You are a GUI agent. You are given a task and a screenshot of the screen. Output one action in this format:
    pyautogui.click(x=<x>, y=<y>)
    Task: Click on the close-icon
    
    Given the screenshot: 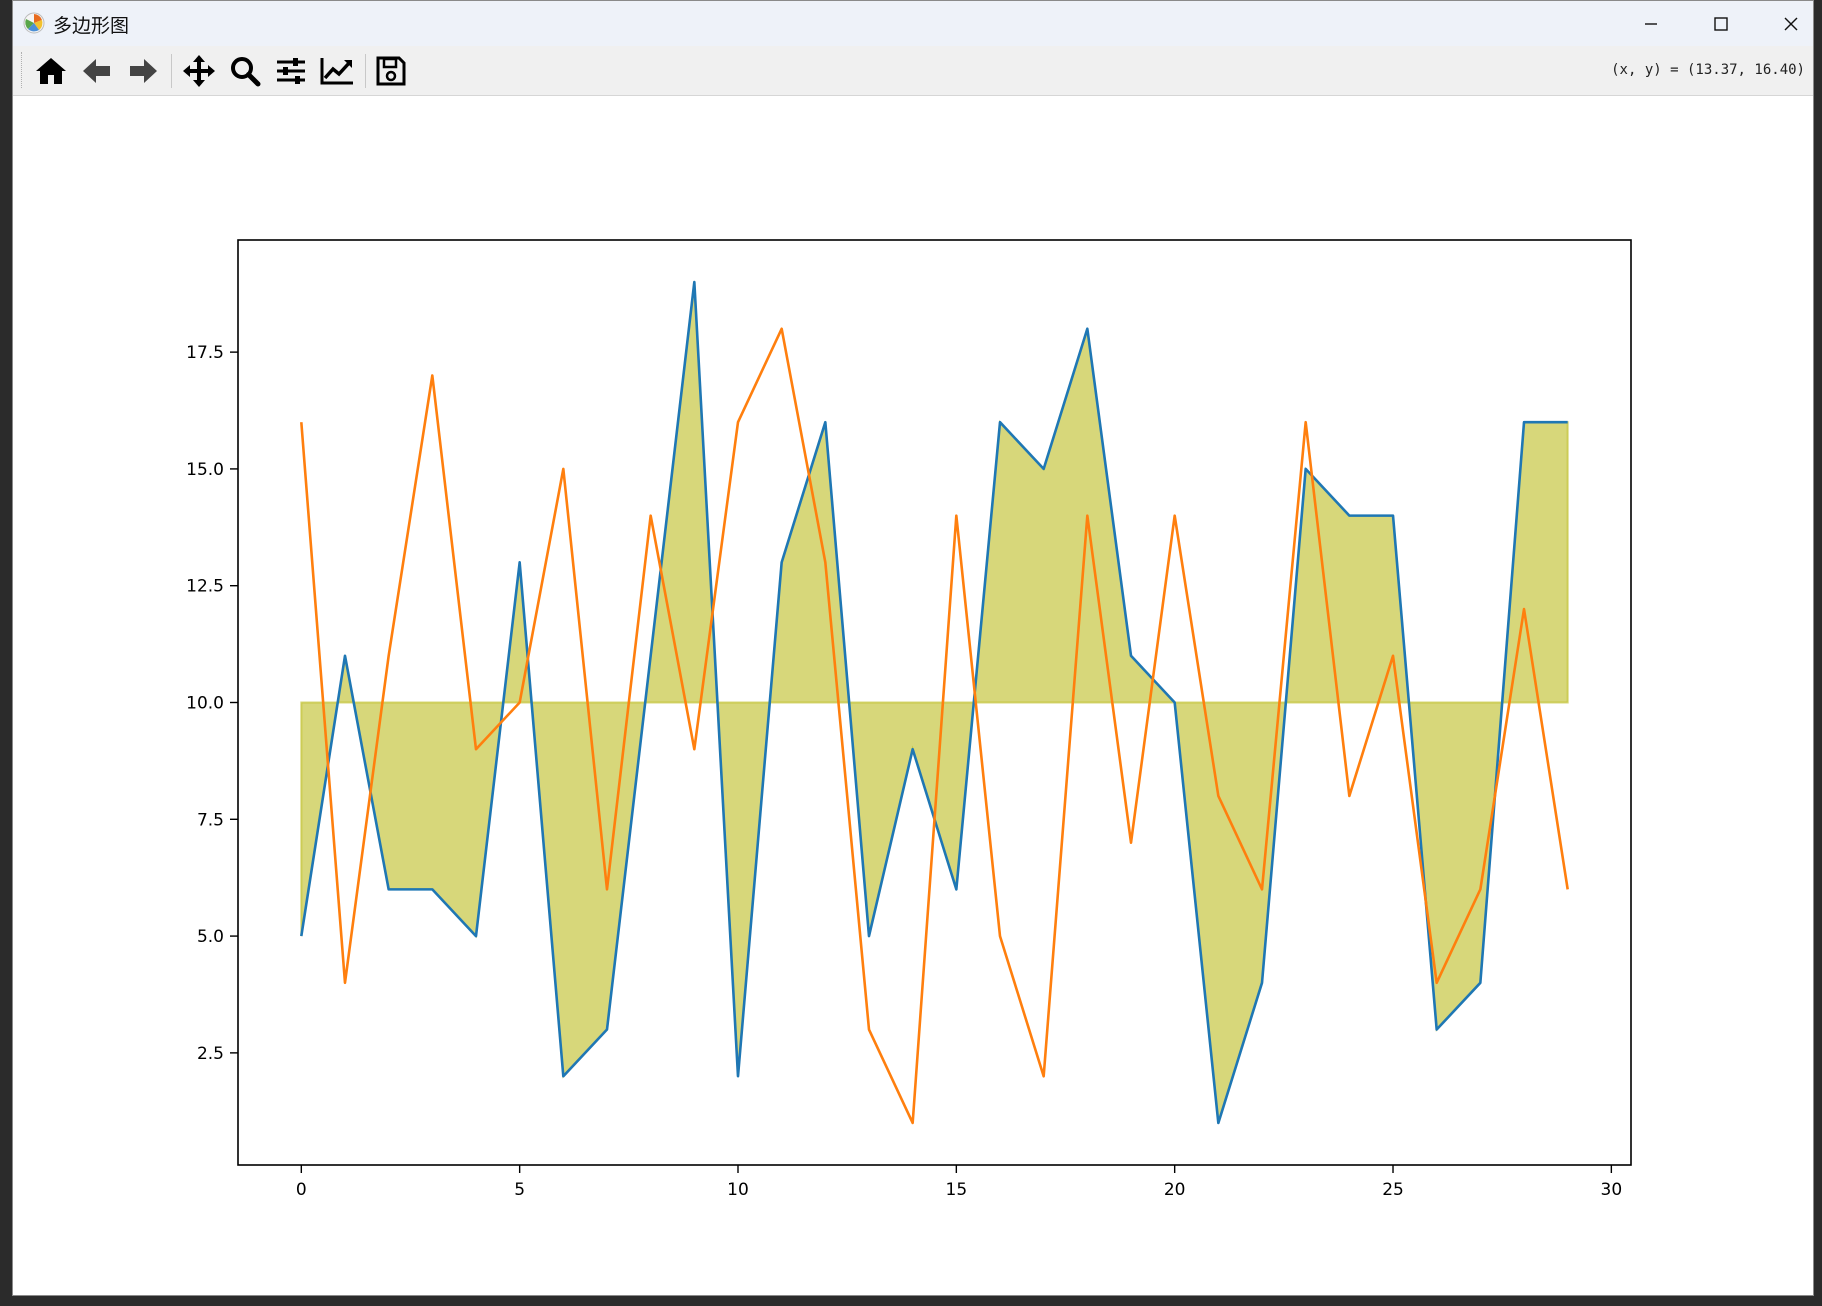 What is the action you would take?
    pyautogui.click(x=1791, y=23)
    